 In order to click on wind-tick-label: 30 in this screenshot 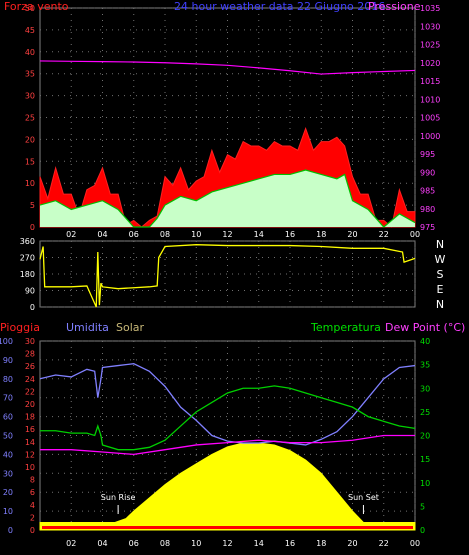, I will do `click(30, 96)`.